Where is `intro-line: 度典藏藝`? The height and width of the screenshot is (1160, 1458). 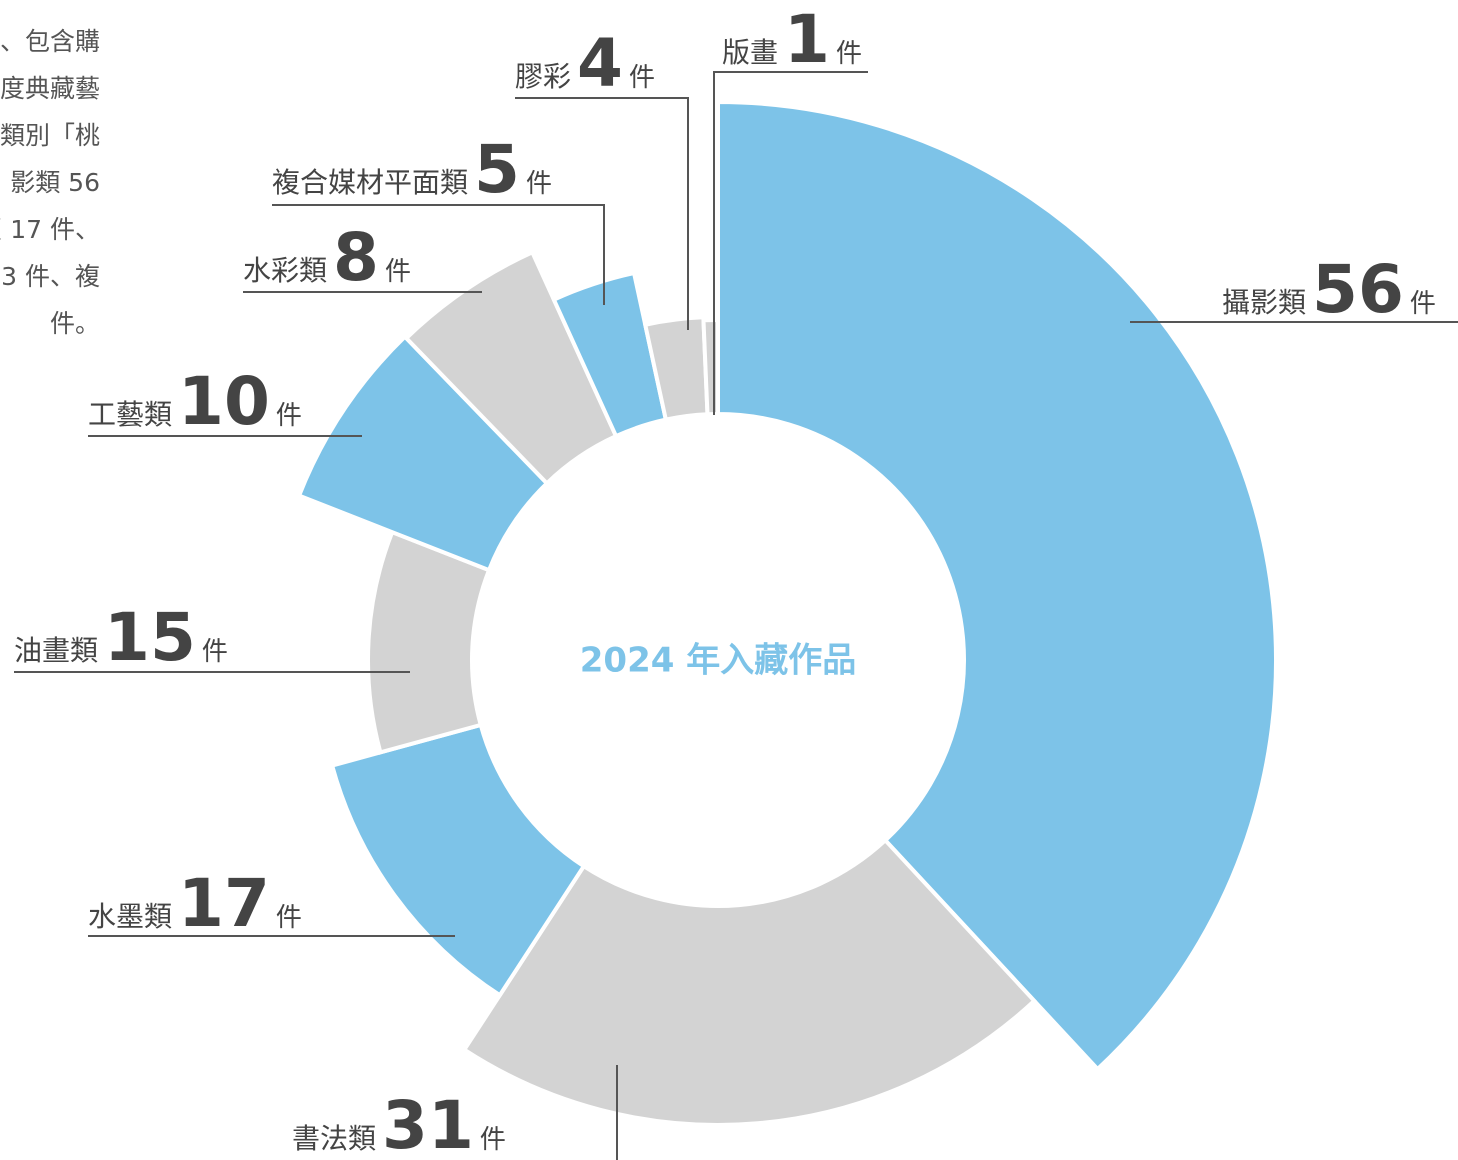 intro-line: 度典藏藝 is located at coordinates (50, 88).